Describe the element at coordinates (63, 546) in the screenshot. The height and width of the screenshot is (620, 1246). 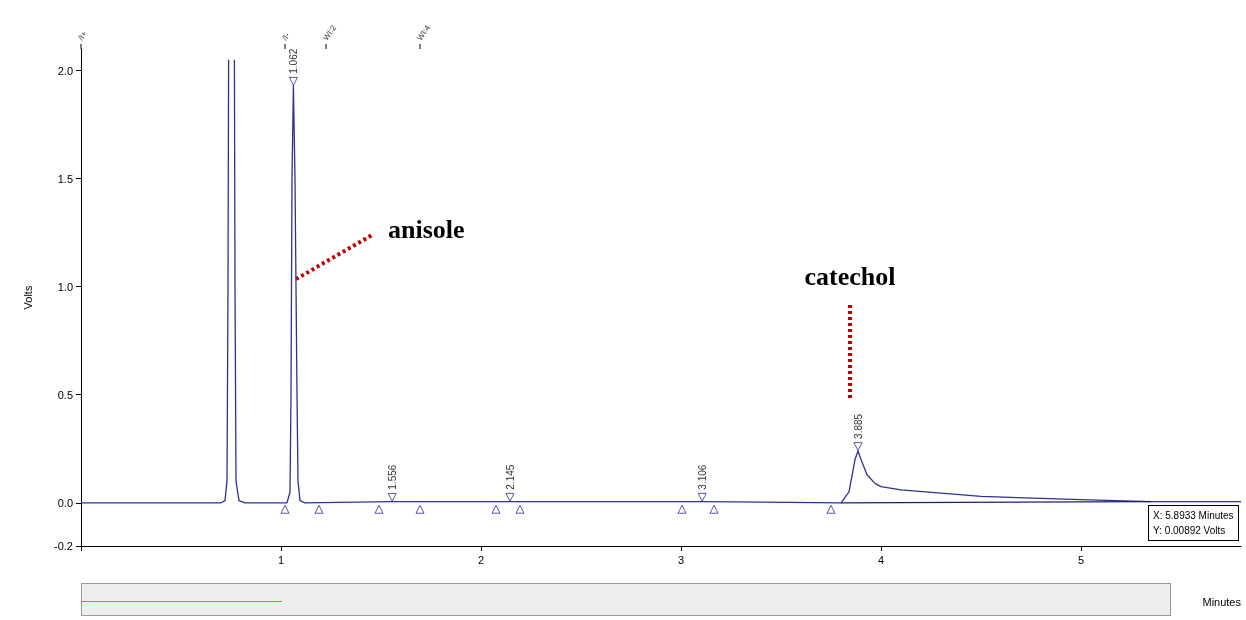
I see `y-tick-label: -0.2` at that location.